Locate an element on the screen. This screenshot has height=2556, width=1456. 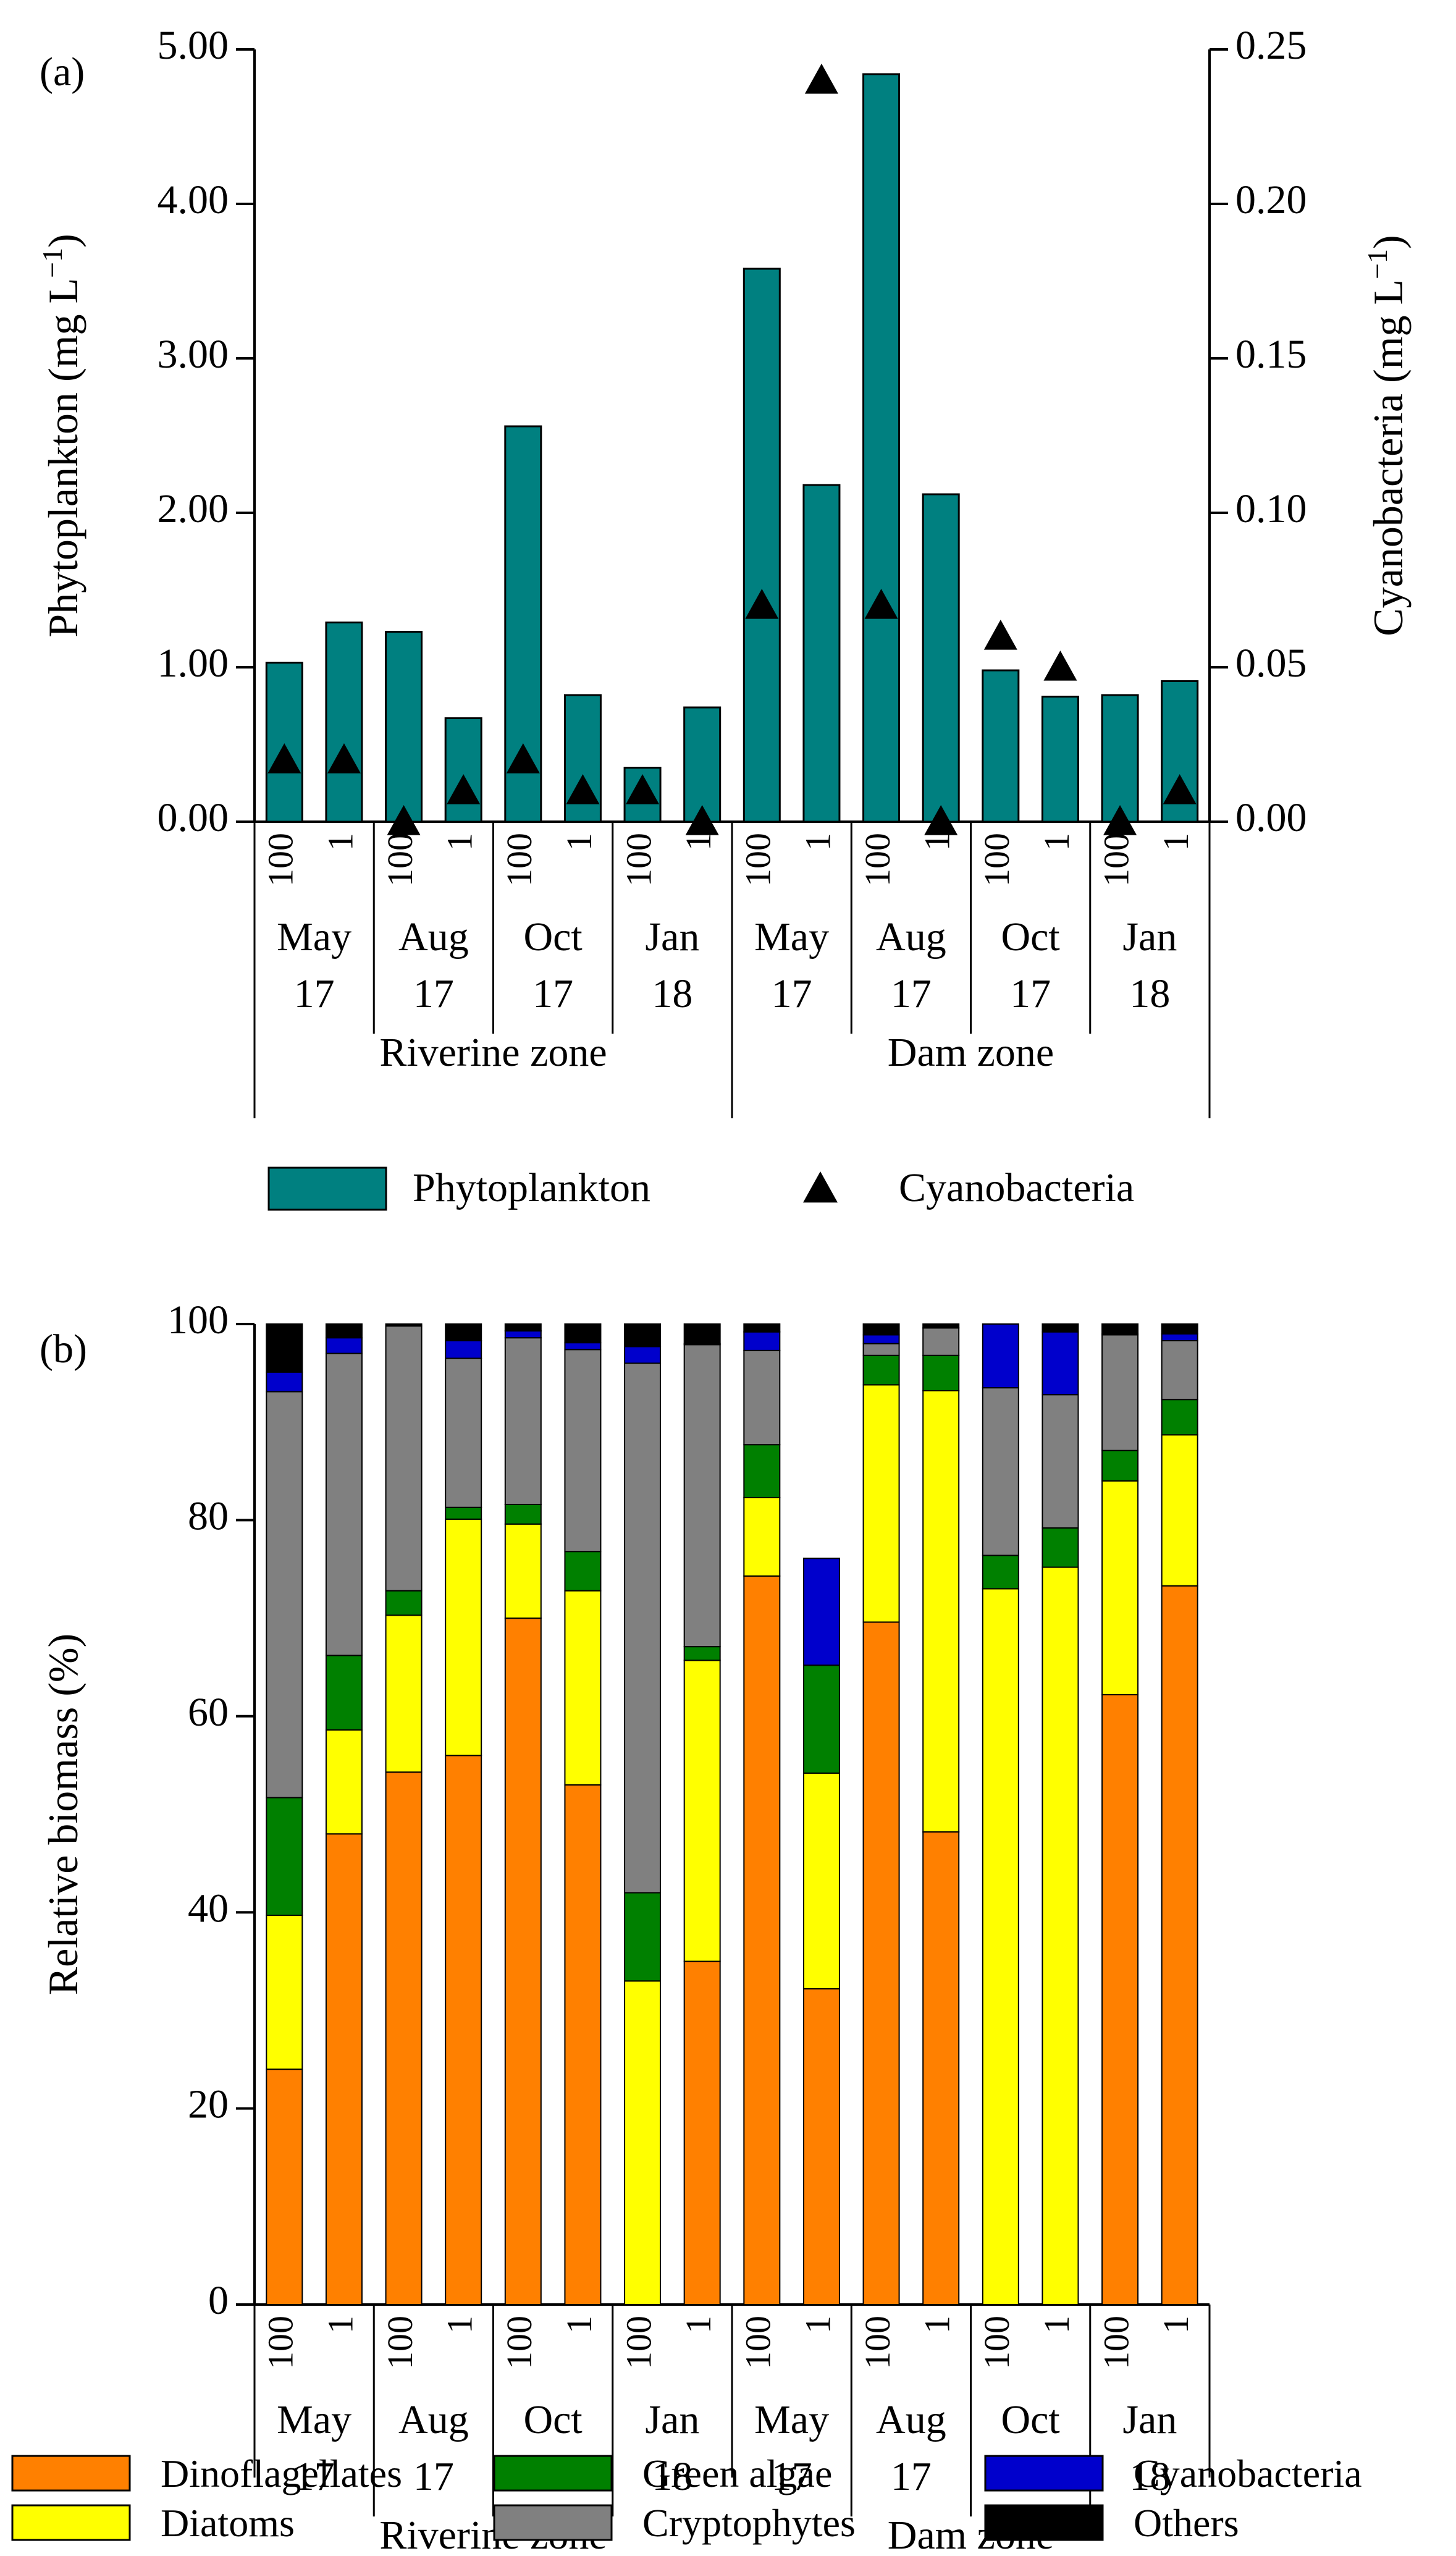
y-tick-label: 60 is located at coordinates (208, 1712).